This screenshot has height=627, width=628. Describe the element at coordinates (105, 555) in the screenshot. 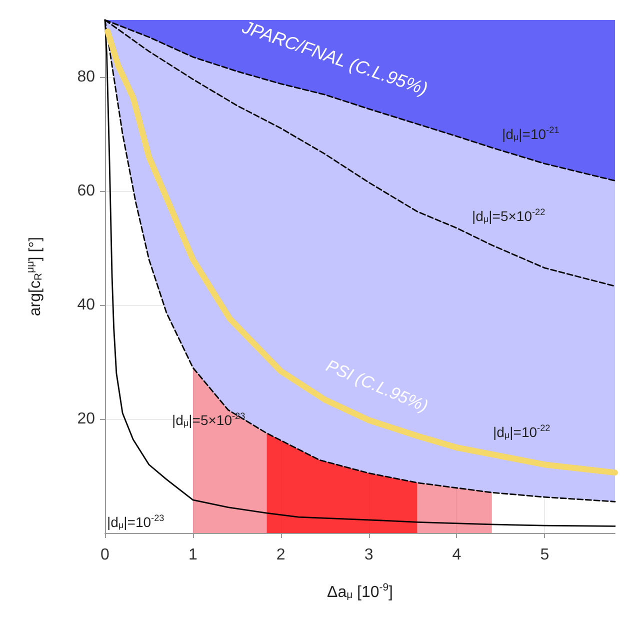

I see `x-tick-label: 0` at that location.